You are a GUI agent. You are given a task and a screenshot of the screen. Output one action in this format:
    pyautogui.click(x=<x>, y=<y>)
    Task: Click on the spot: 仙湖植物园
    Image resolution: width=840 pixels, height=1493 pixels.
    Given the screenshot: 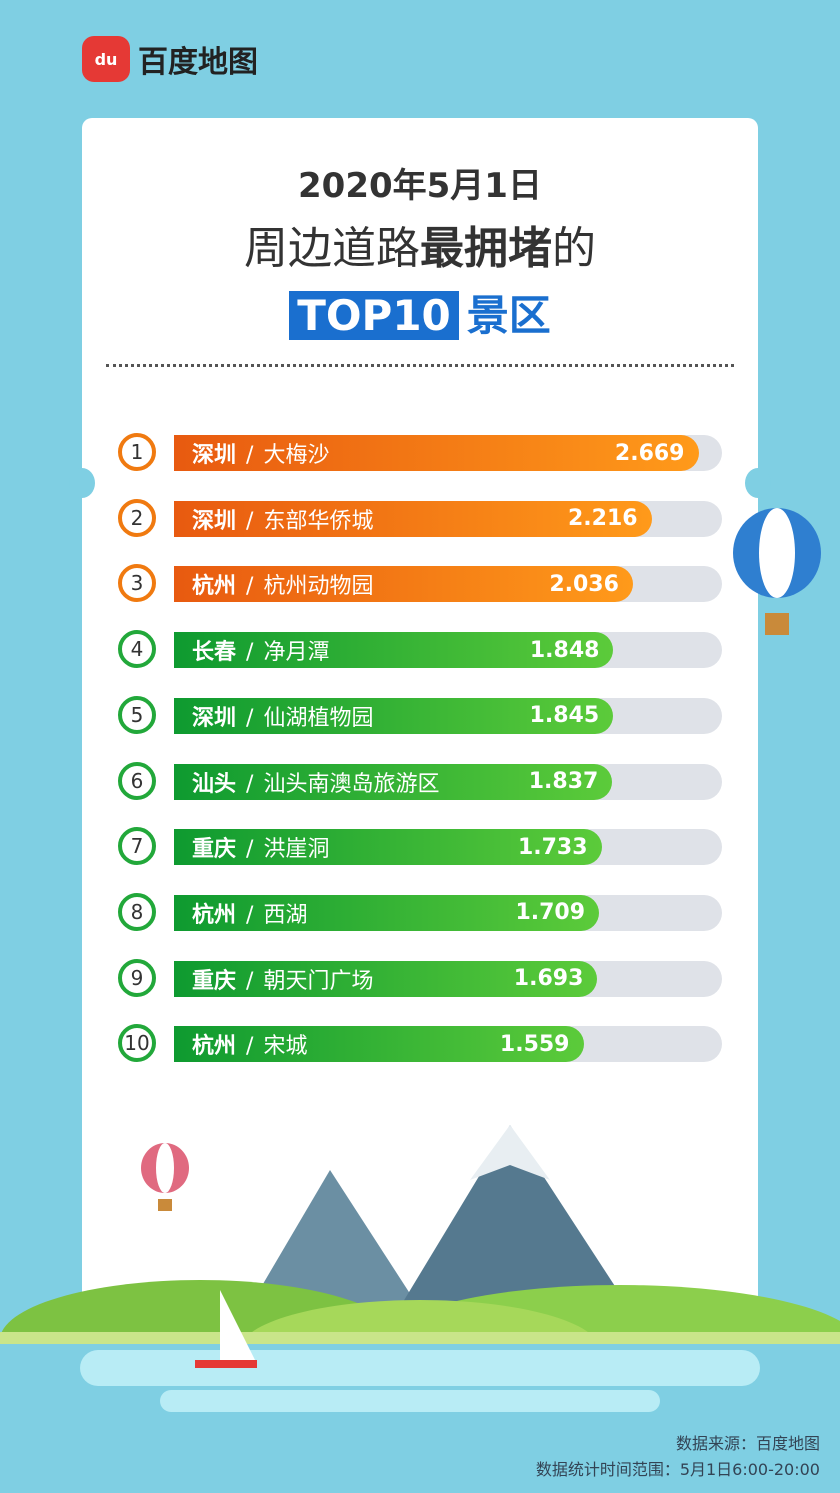 What is the action you would take?
    pyautogui.click(x=318, y=718)
    